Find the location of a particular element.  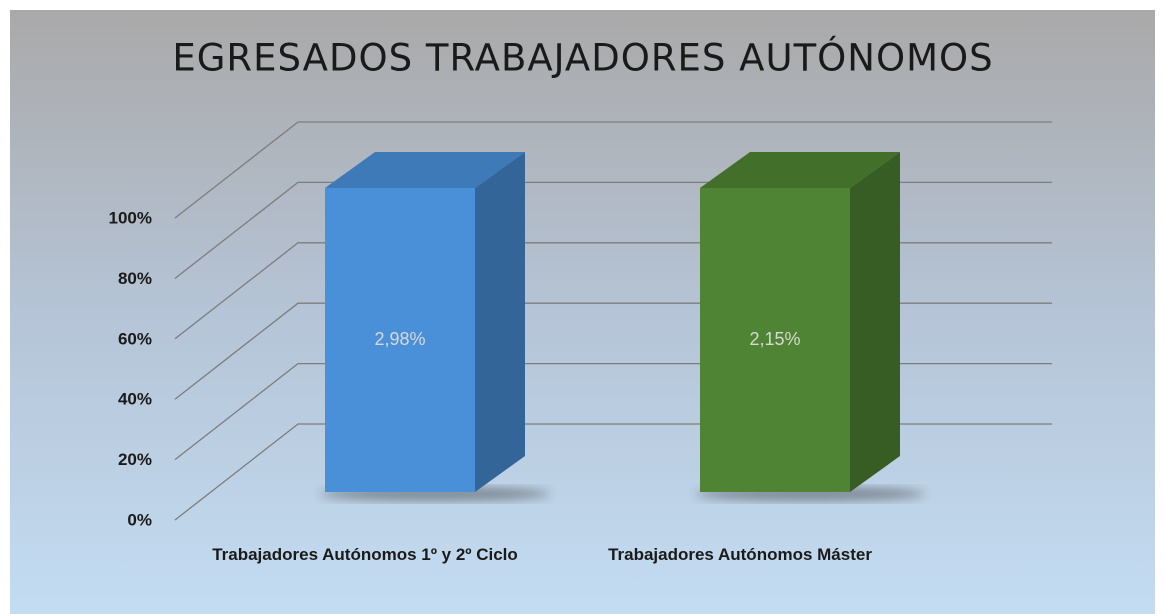

y-tick-label: 100% is located at coordinates (130, 217).